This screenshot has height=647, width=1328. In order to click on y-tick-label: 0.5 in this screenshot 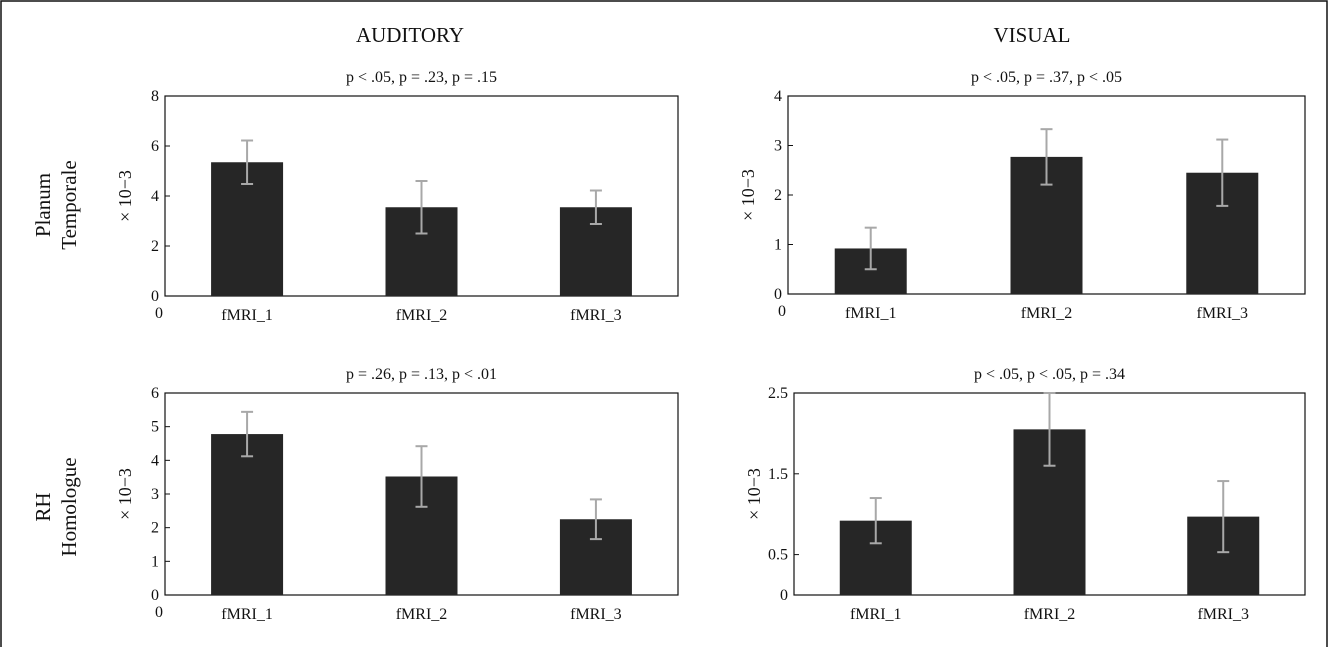, I will do `click(778, 555)`.